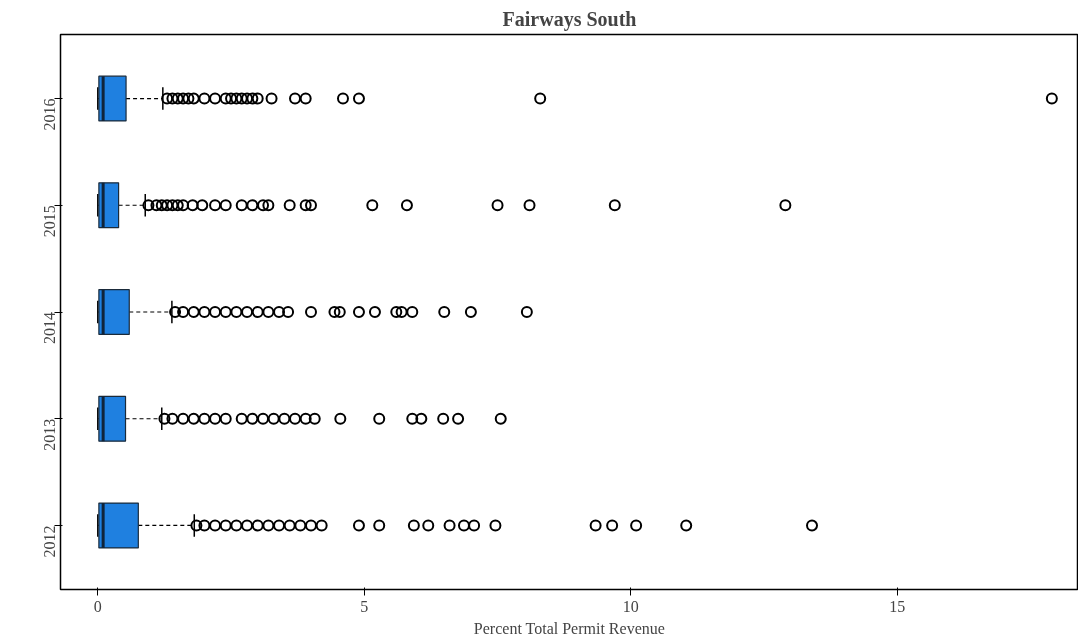 Image resolution: width=1078 pixels, height=639 pixels. Describe the element at coordinates (897, 606) in the screenshot. I see `x-tick-label: 15` at that location.